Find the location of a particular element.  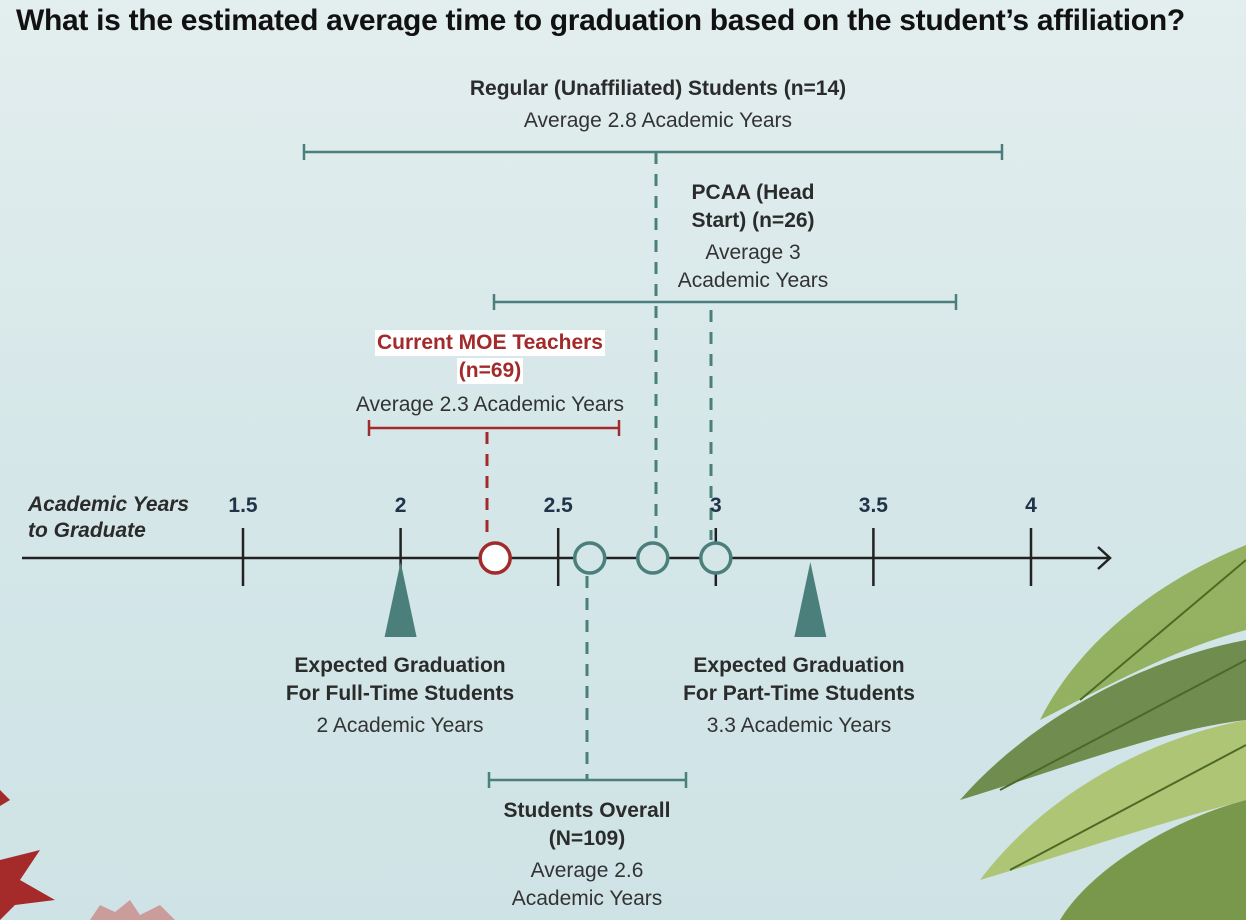

pcaa-average-line2: Academic Years is located at coordinates (753, 280).